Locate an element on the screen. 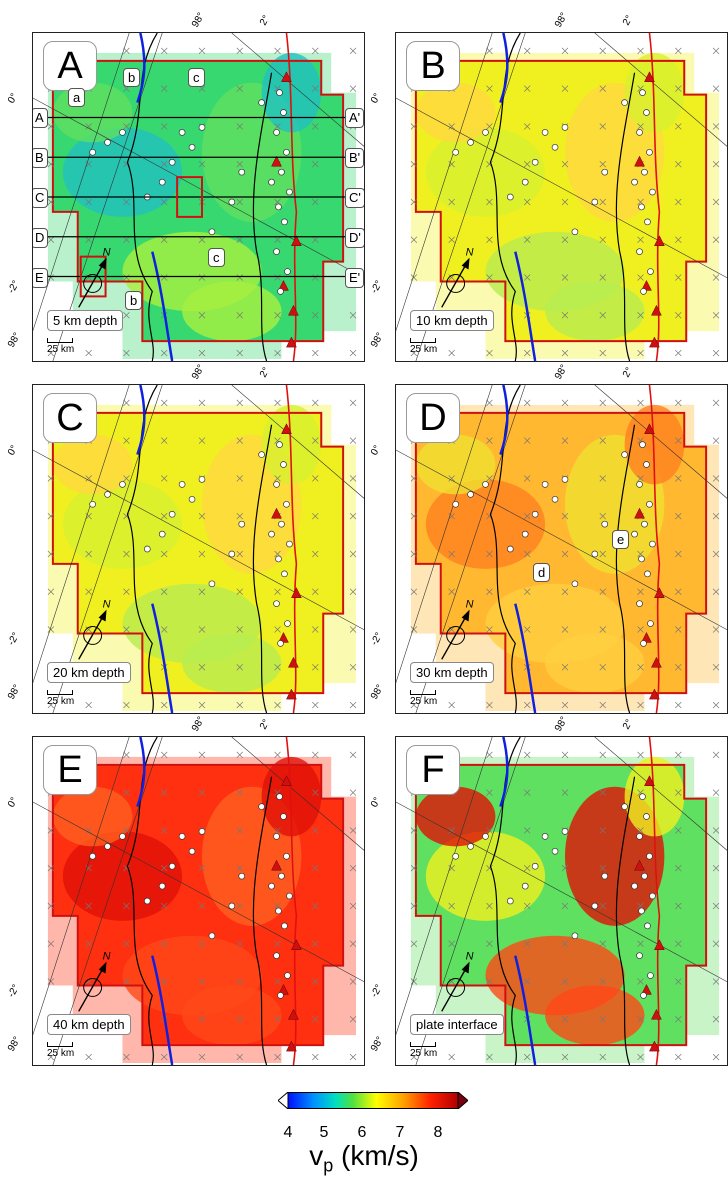 This screenshot has width=728, height=1182. profile-label-end: B' is located at coordinates (354, 158).